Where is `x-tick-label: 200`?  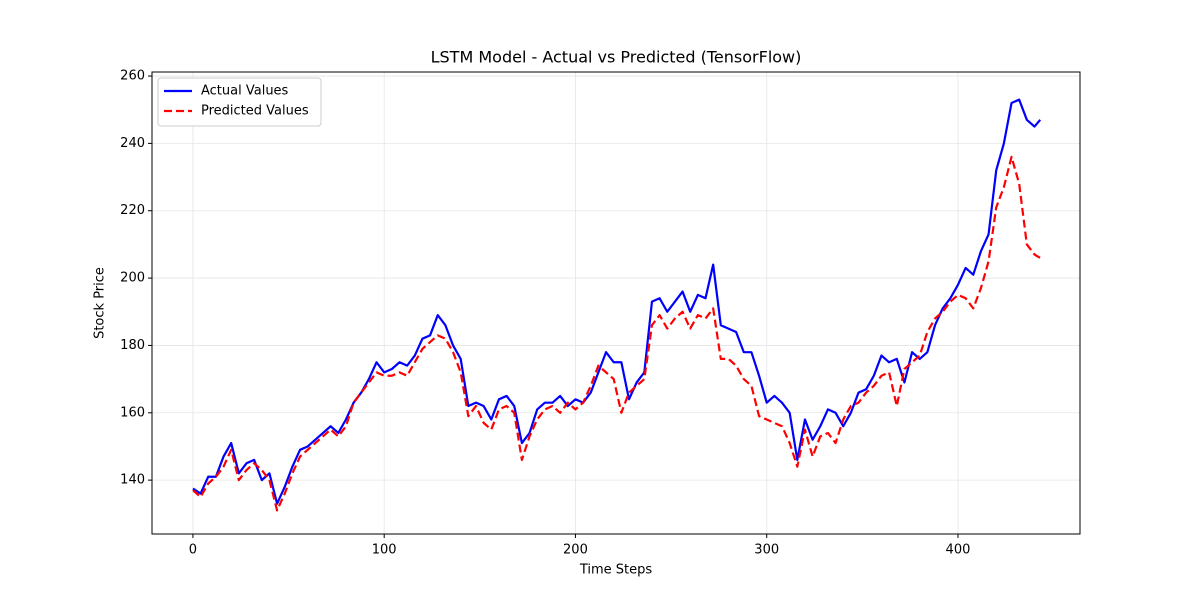 x-tick-label: 200 is located at coordinates (575, 550).